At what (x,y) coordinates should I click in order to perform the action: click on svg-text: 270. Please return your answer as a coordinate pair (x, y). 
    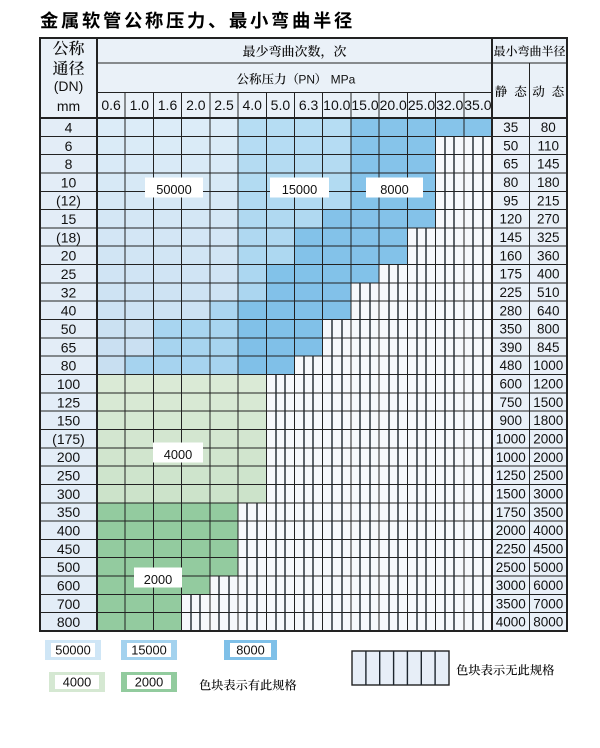
    Looking at the image, I should click on (548, 219).